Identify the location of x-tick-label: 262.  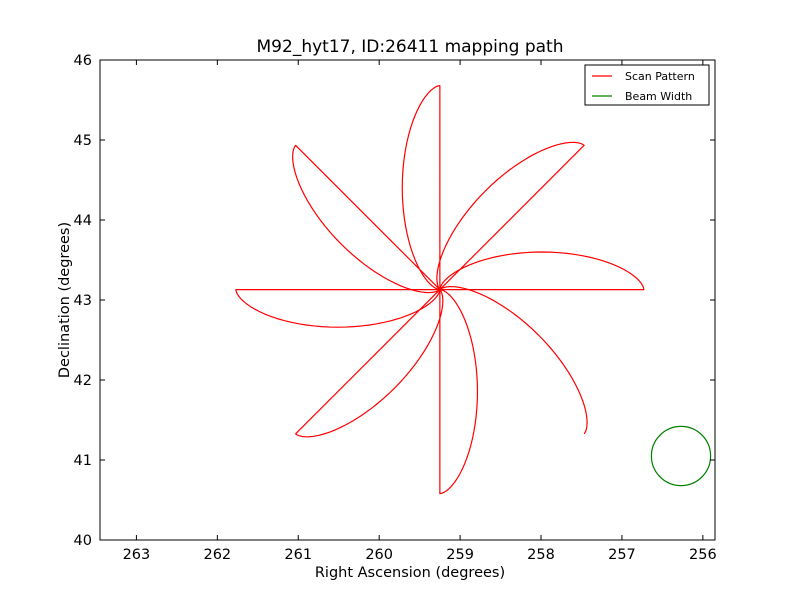
(217, 555).